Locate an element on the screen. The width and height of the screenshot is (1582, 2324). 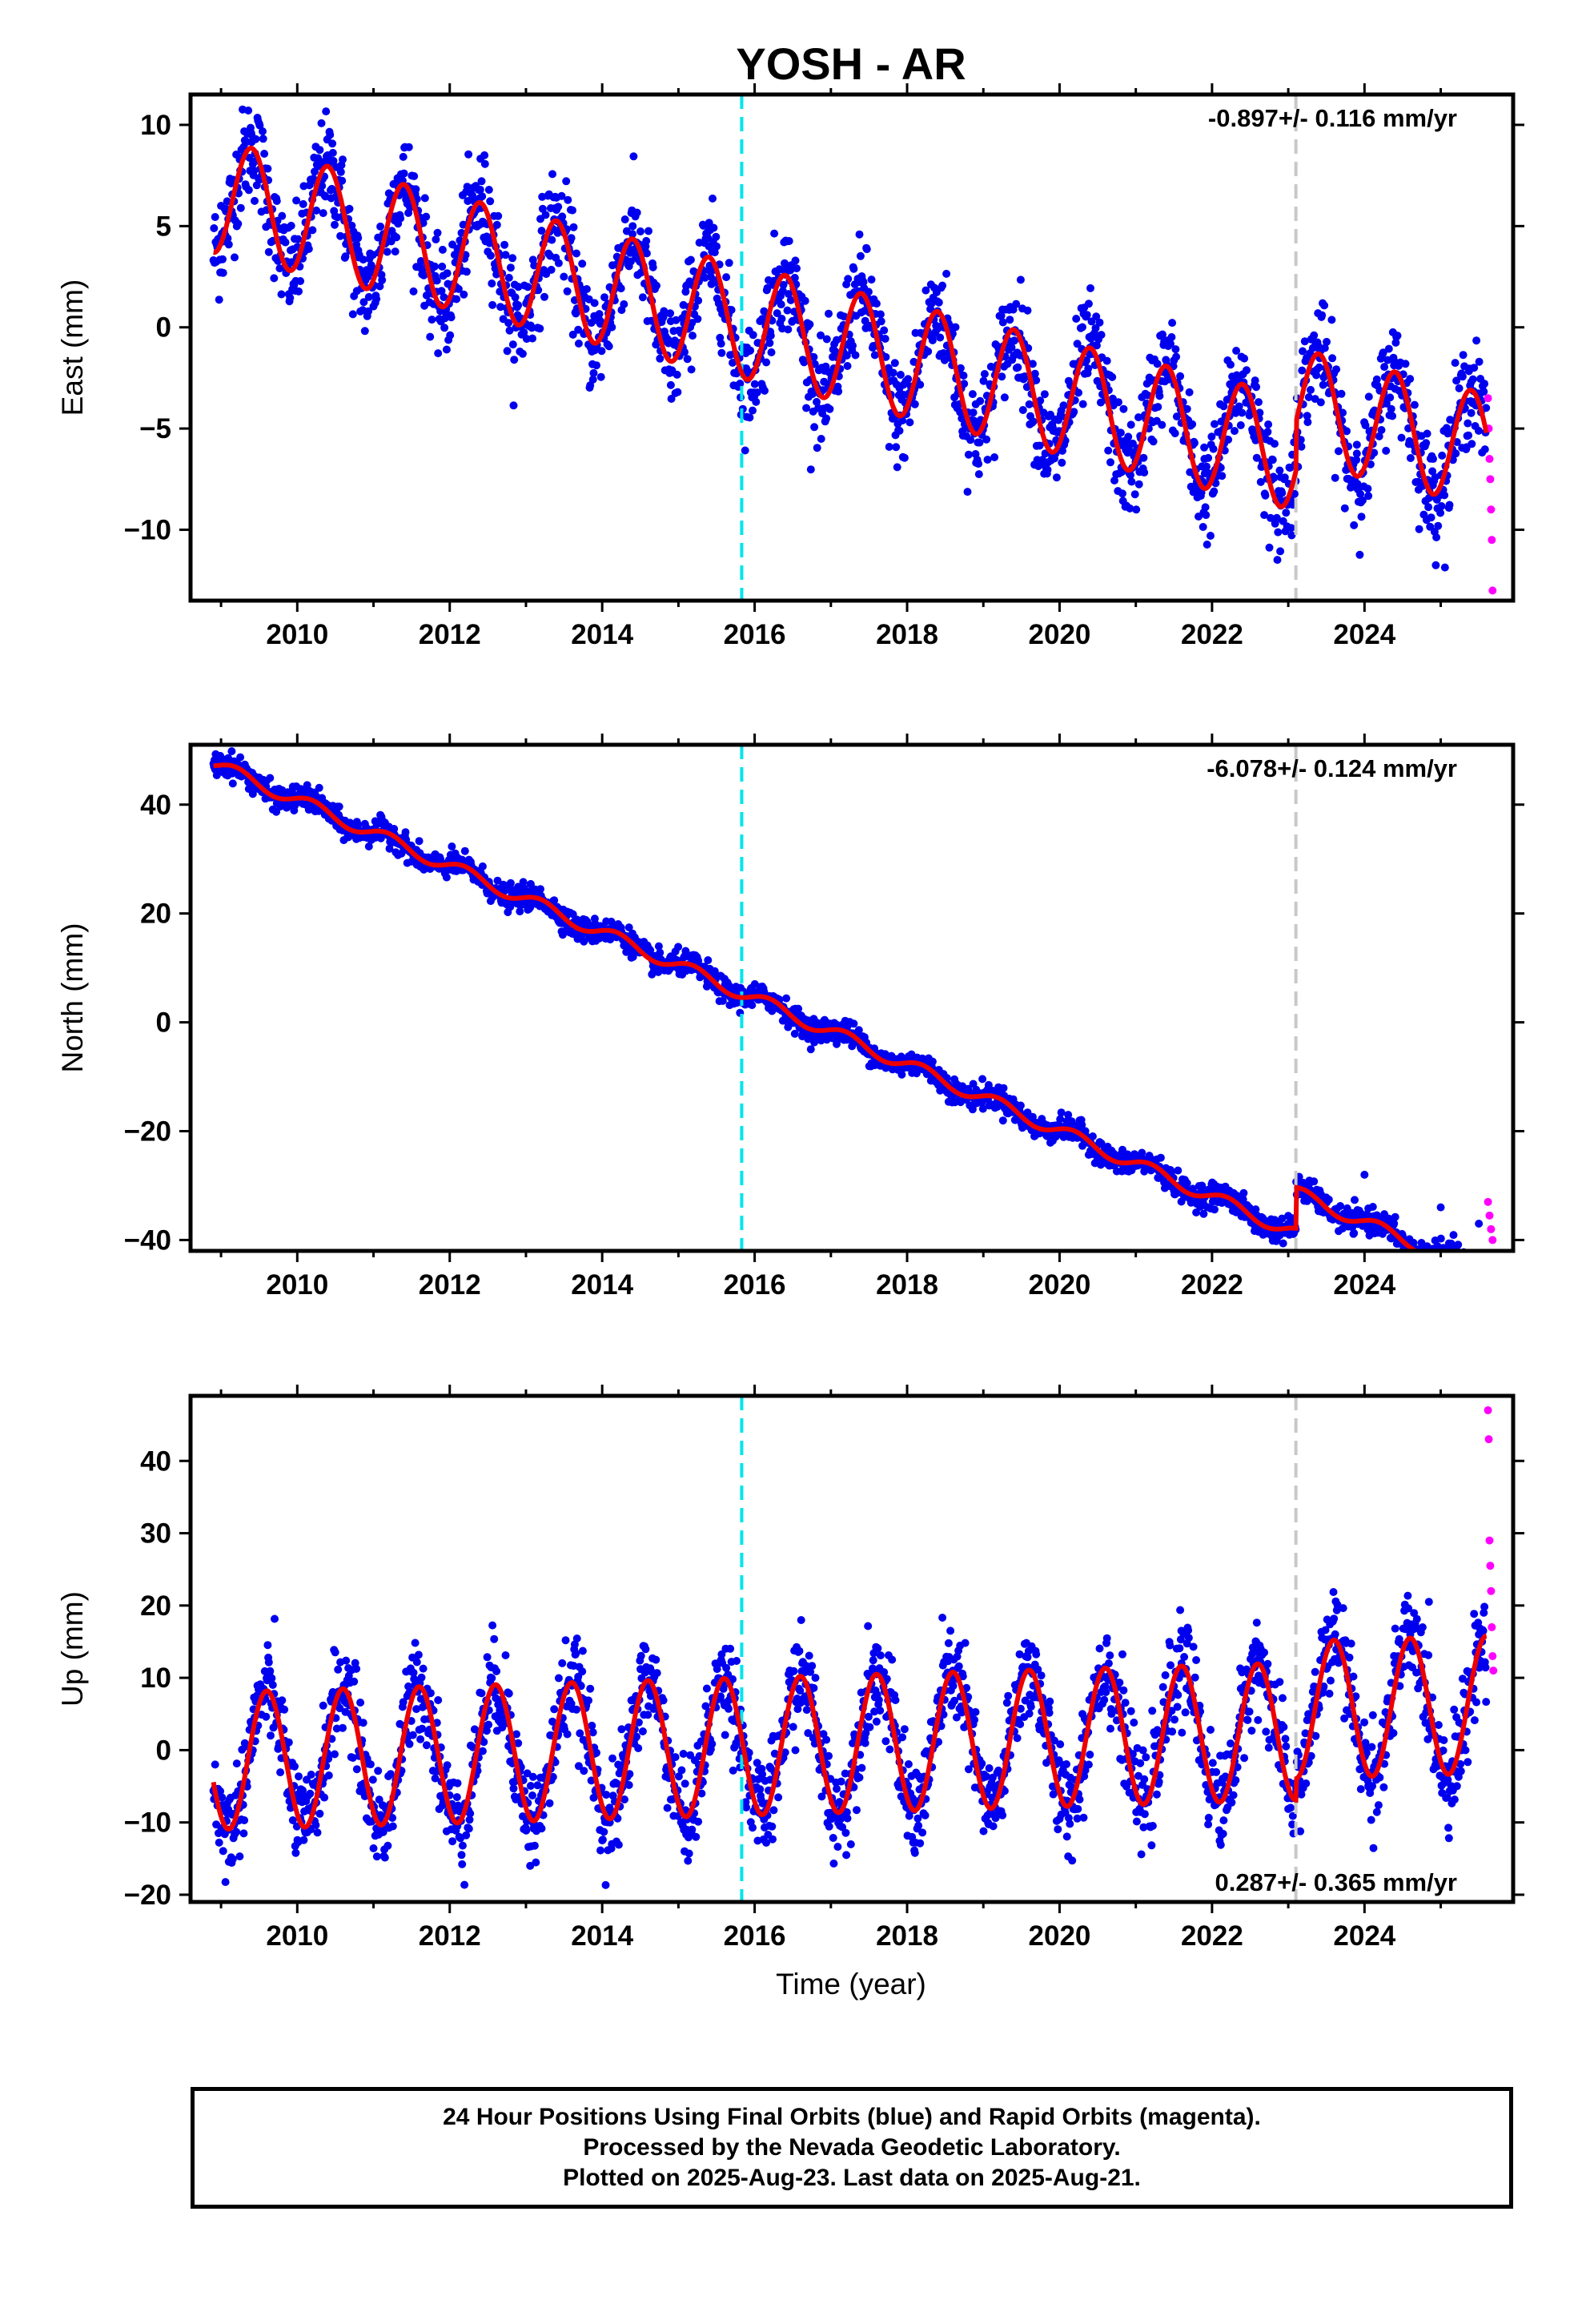
rate-label: -0.897+/- 0.116 mm/yr is located at coordinates (1332, 118).